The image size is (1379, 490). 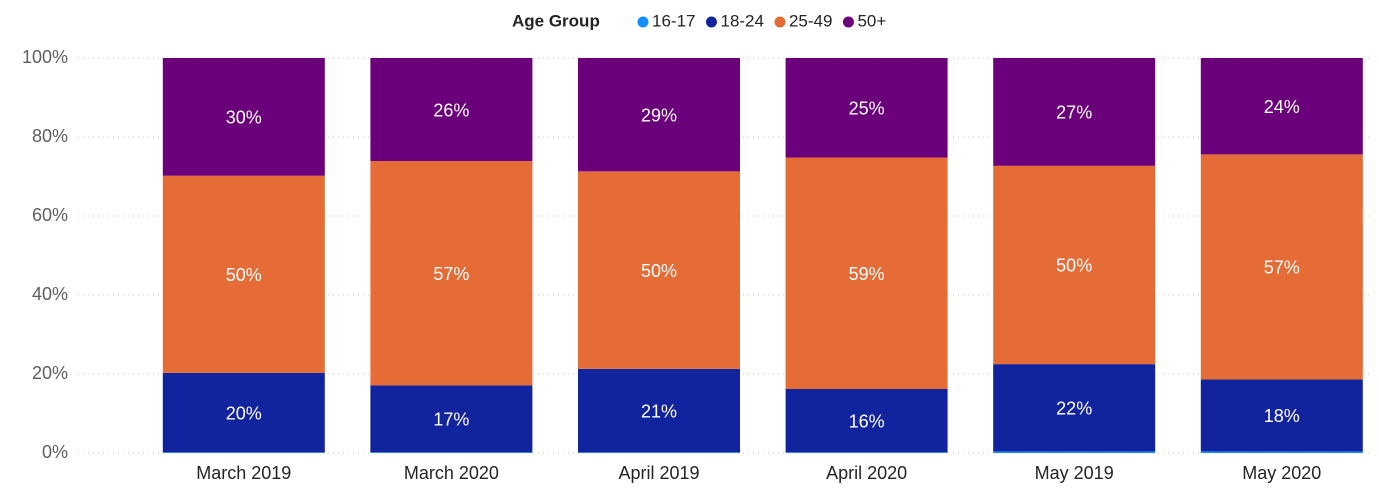 I want to click on y-tick-label: 100%, so click(x=45, y=57).